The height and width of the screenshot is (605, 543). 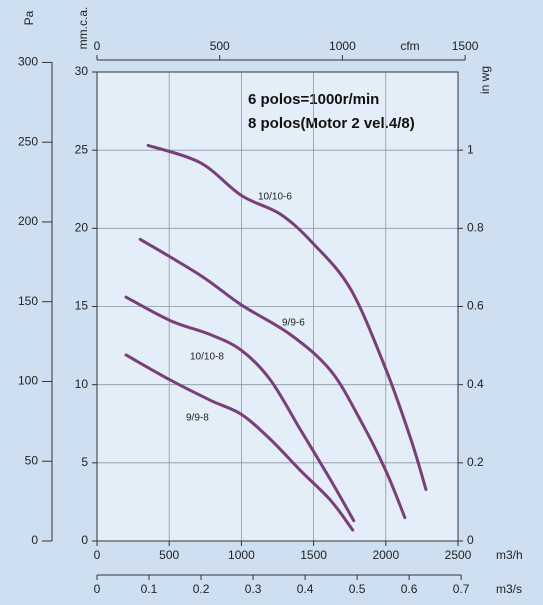 What do you see at coordinates (28, 221) in the screenshot?
I see `pa-tick-label: 200` at bounding box center [28, 221].